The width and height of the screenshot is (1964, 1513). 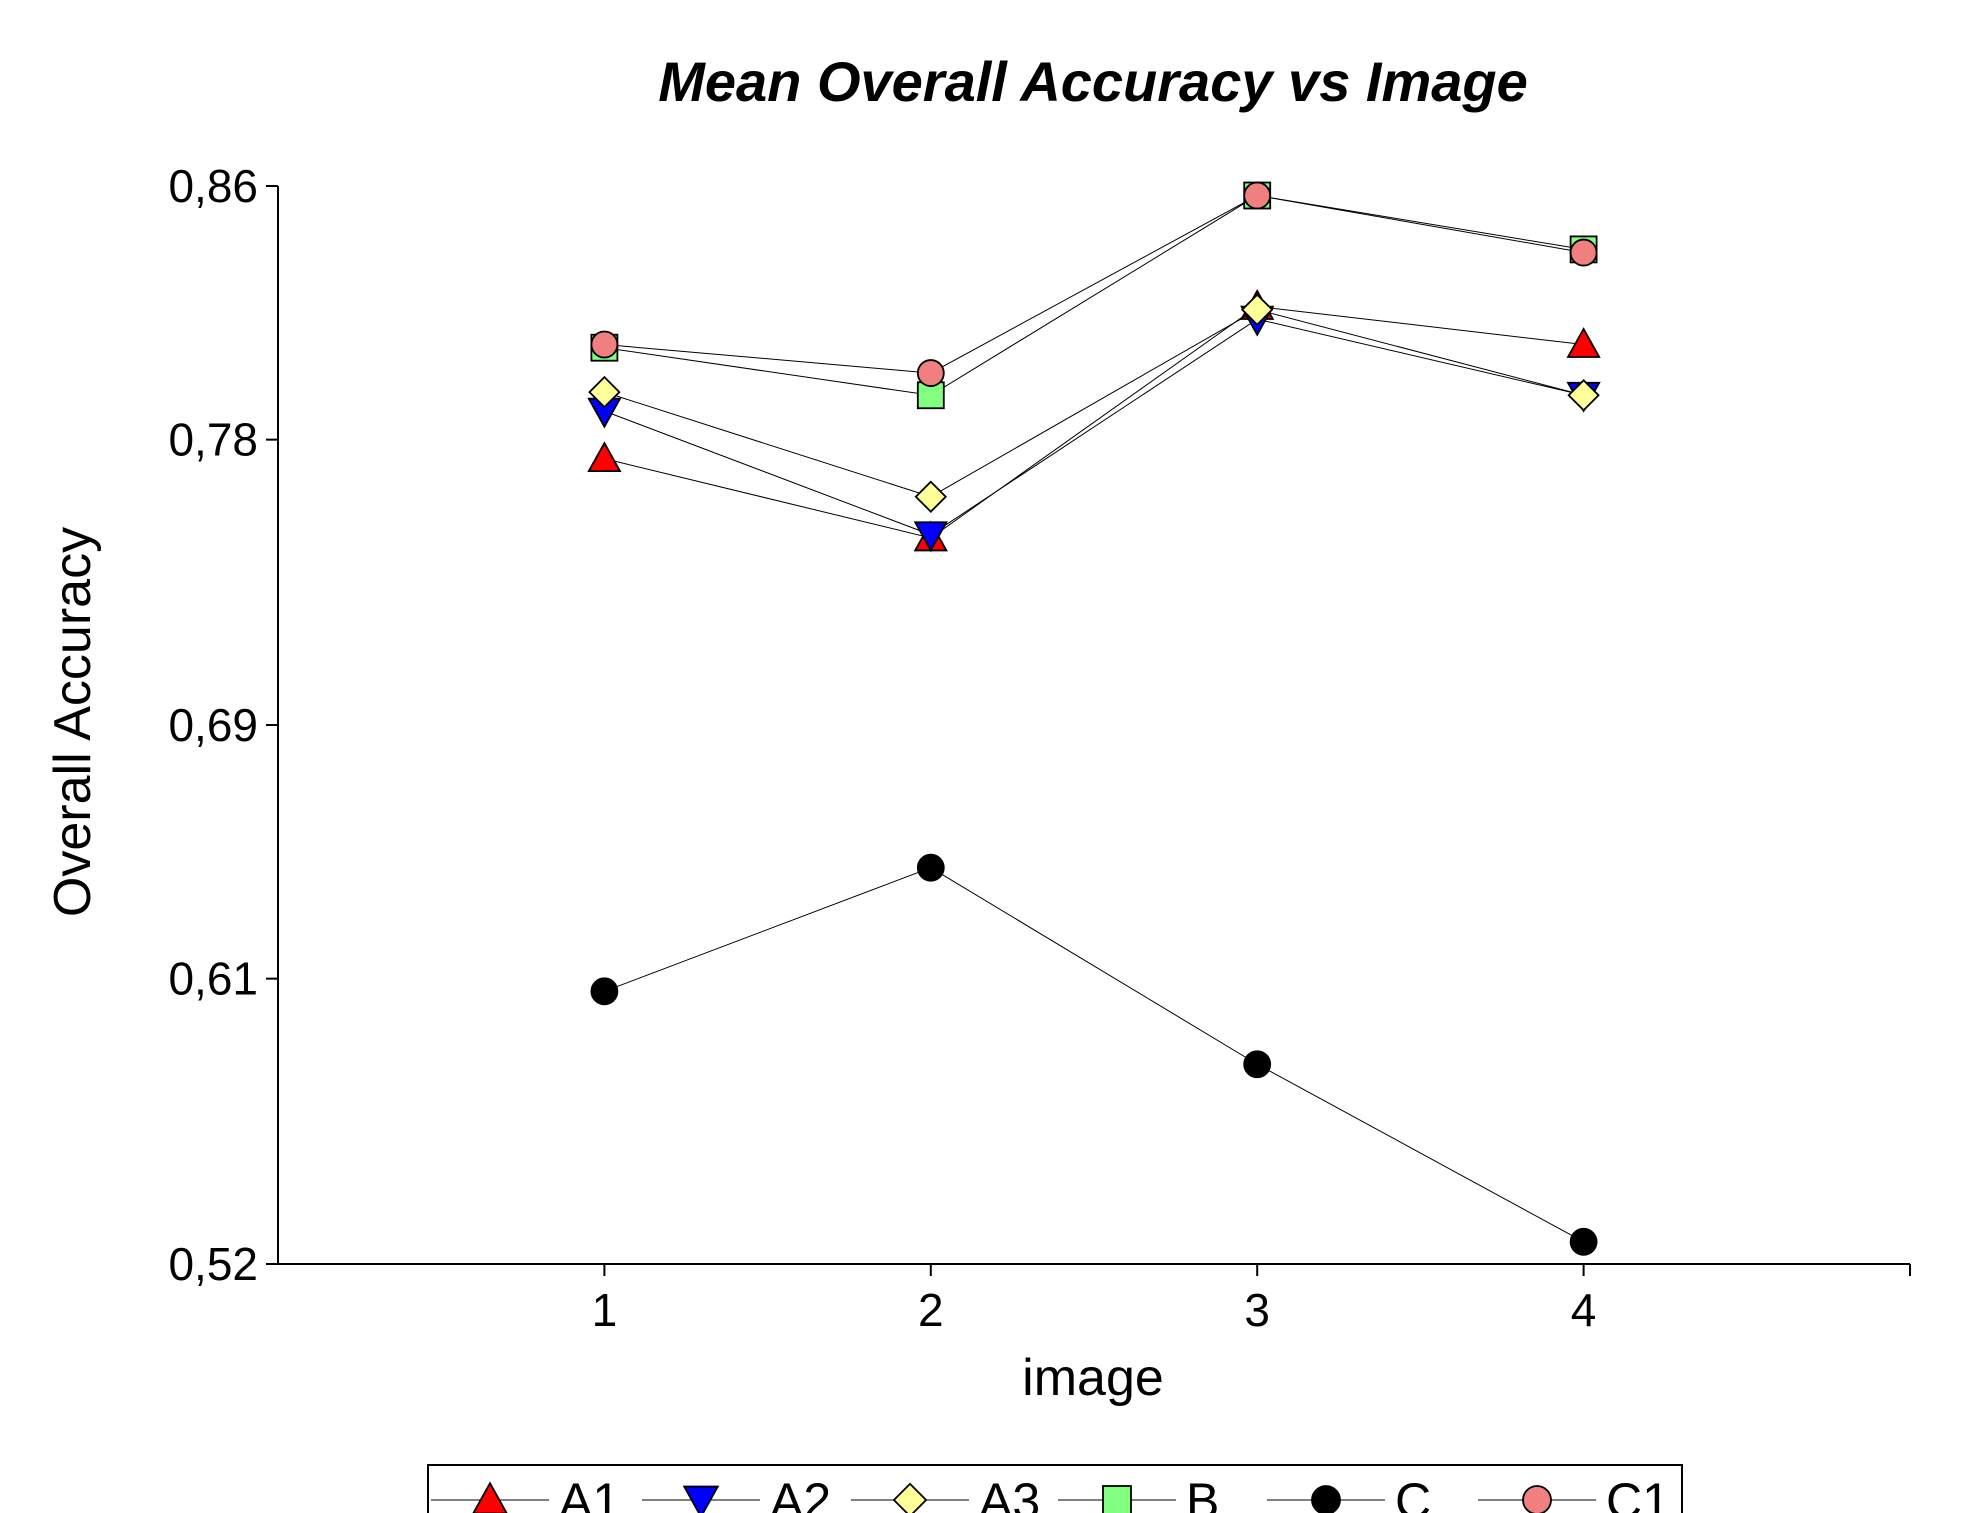 I want to click on x-tick-label: 1, so click(x=605, y=1310).